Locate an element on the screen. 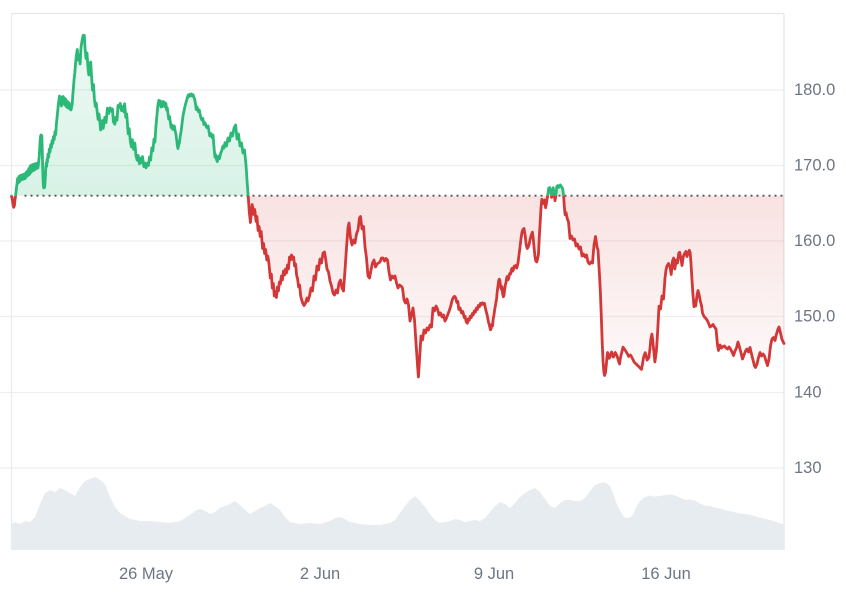 This screenshot has height=593, width=846. svg-text: 16 Jun is located at coordinates (666, 574).